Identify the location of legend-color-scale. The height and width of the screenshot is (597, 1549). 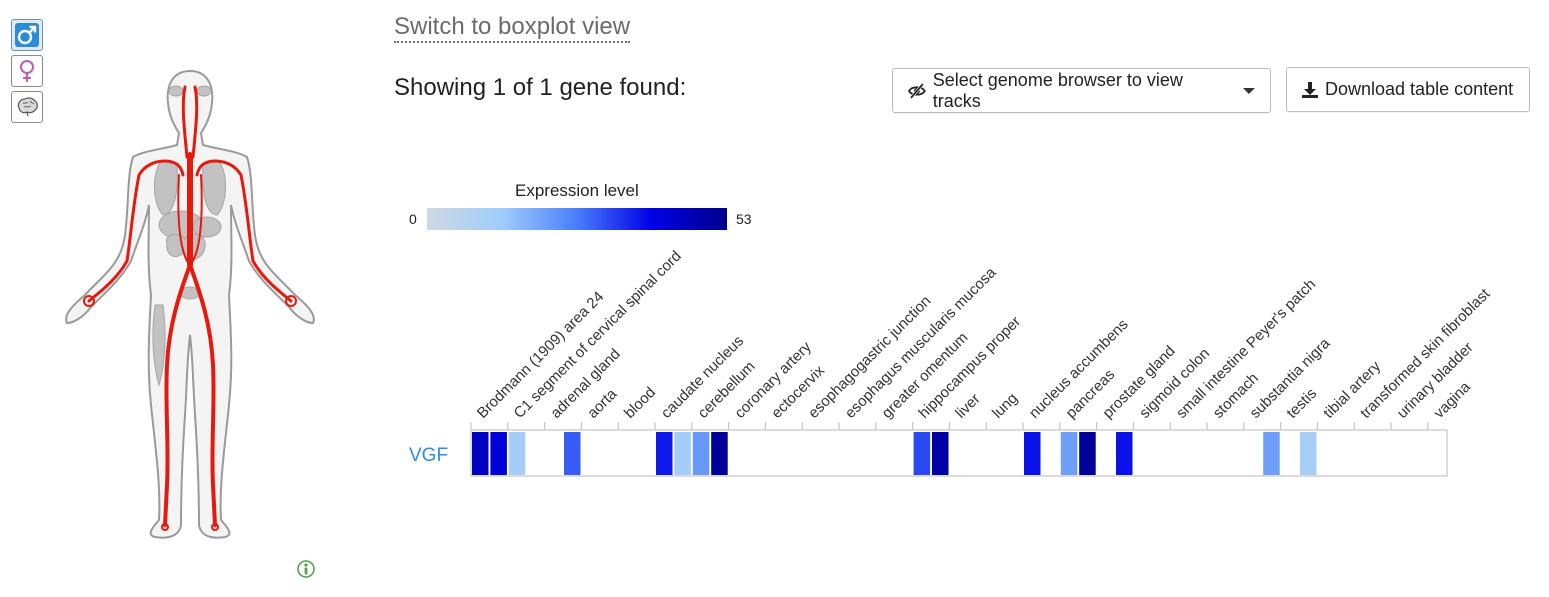
(577, 219).